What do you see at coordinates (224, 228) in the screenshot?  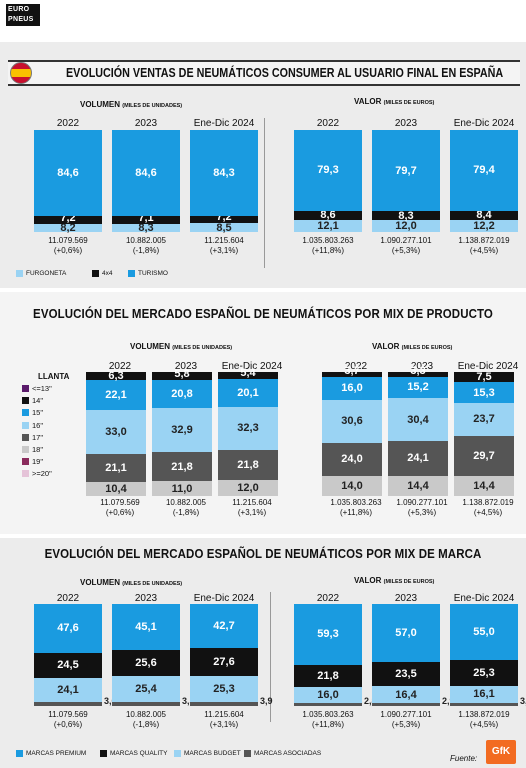 I see `bar-segment: 8,5` at bounding box center [224, 228].